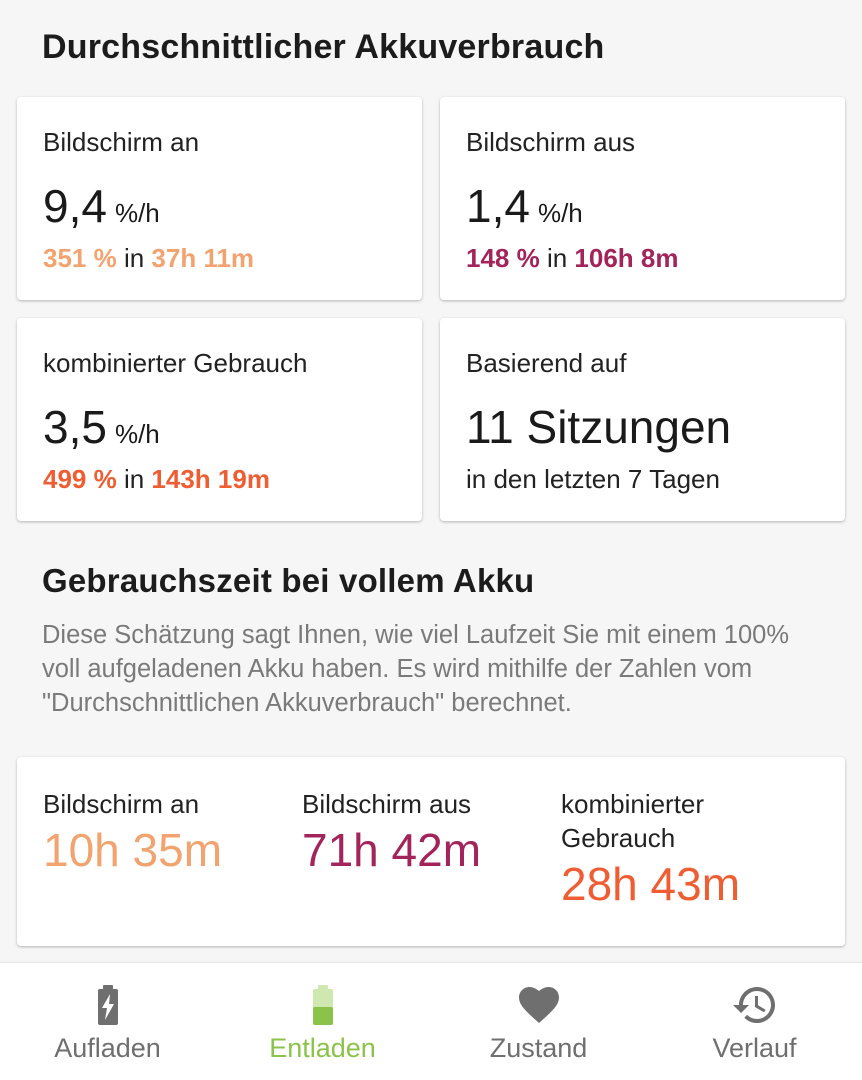  I want to click on heart-icon, so click(538, 1005).